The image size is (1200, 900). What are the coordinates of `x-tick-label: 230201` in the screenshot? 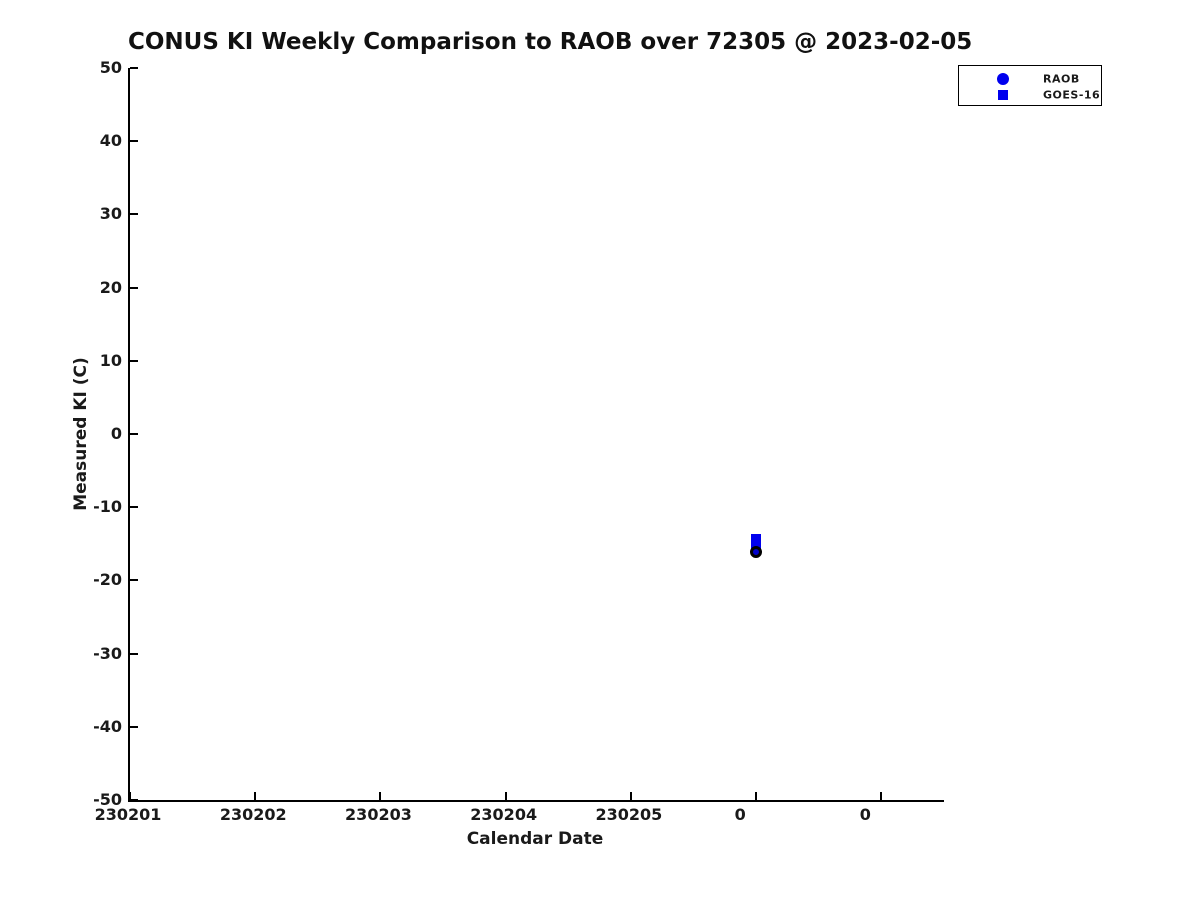 It's located at (128, 814).